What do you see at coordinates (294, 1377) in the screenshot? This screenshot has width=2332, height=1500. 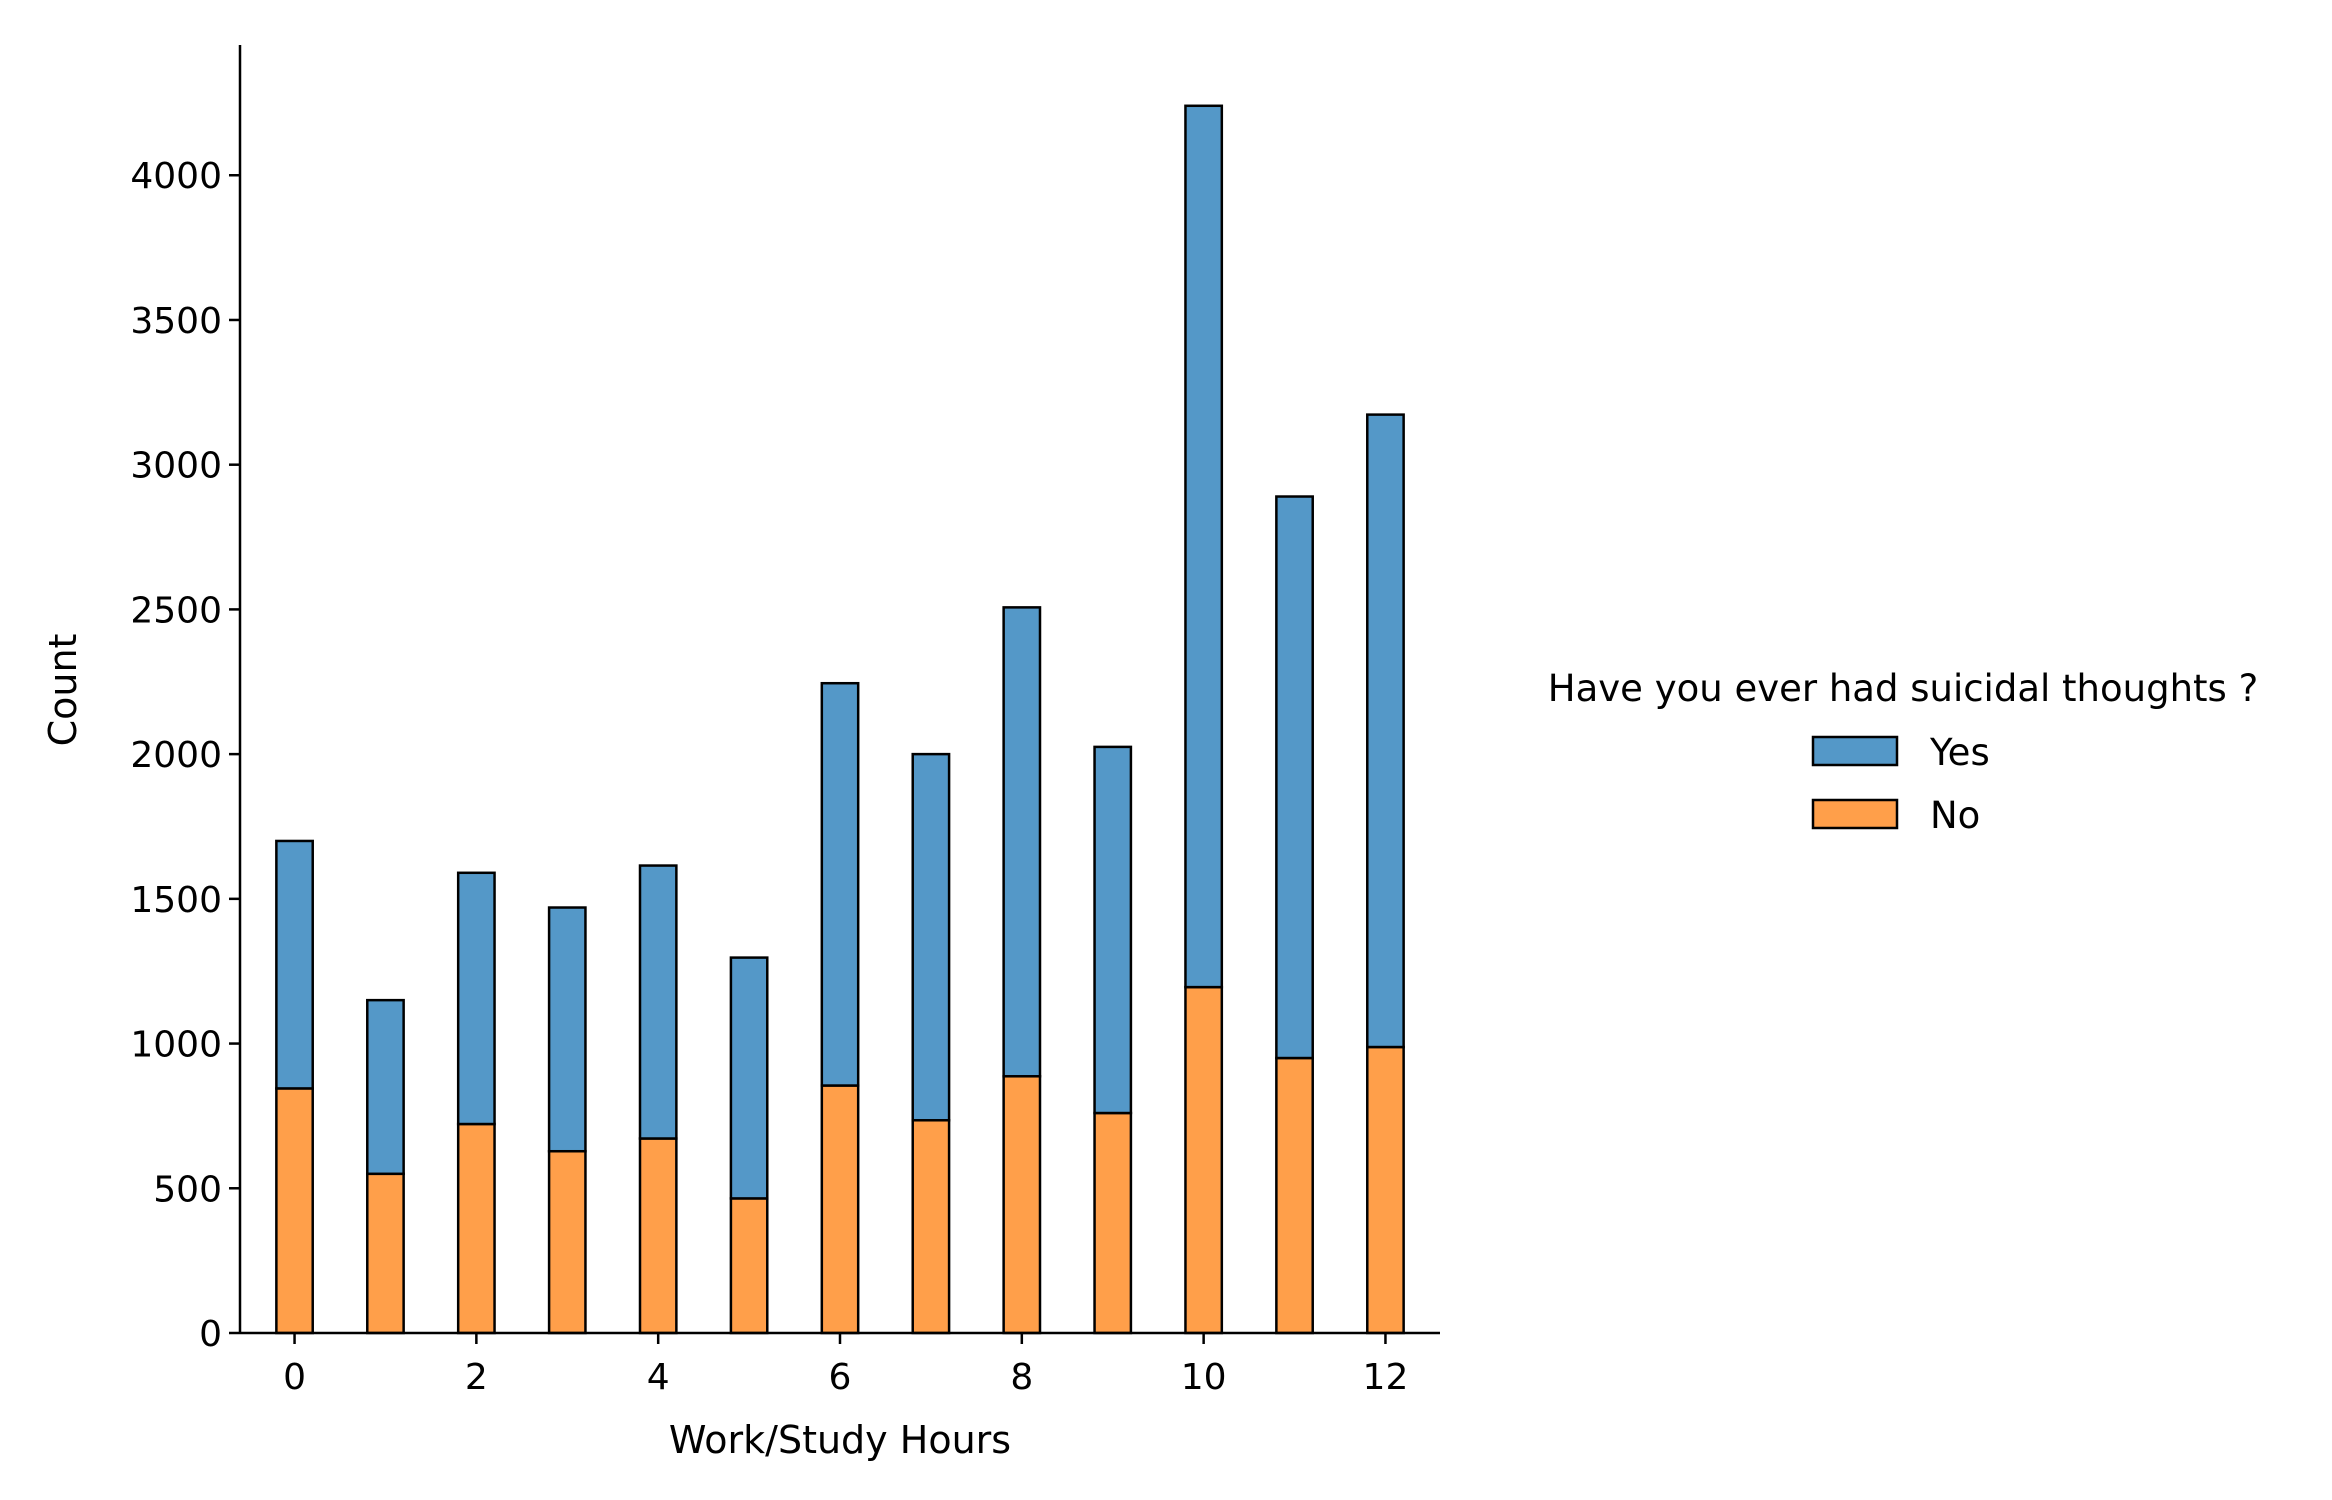 I see `x-tick-label-0: 0` at bounding box center [294, 1377].